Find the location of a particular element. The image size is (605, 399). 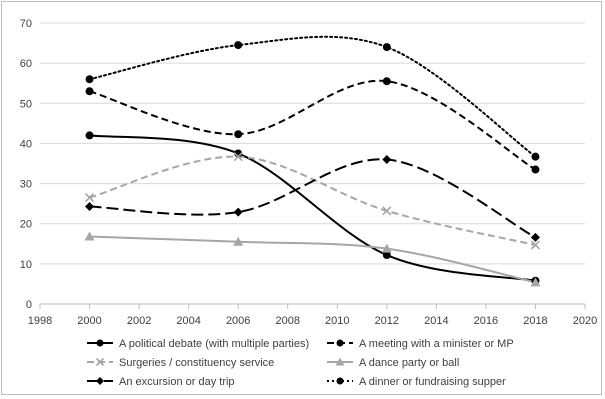

series-line-an-excursion-or-day-trip is located at coordinates (312, 198).